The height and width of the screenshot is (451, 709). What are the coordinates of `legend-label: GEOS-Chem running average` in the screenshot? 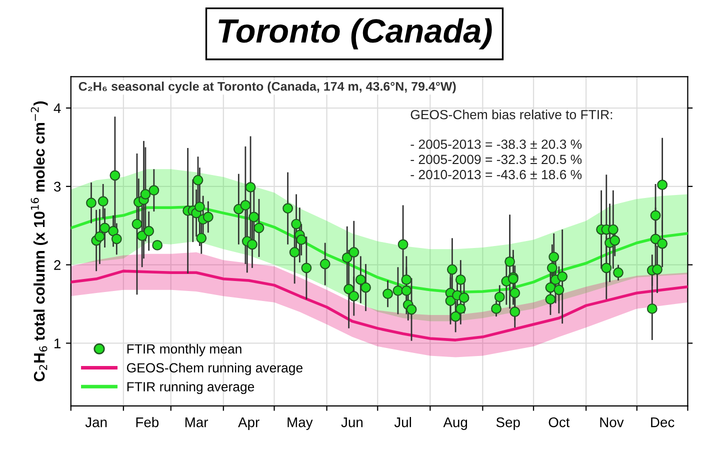 It's located at (214, 369).